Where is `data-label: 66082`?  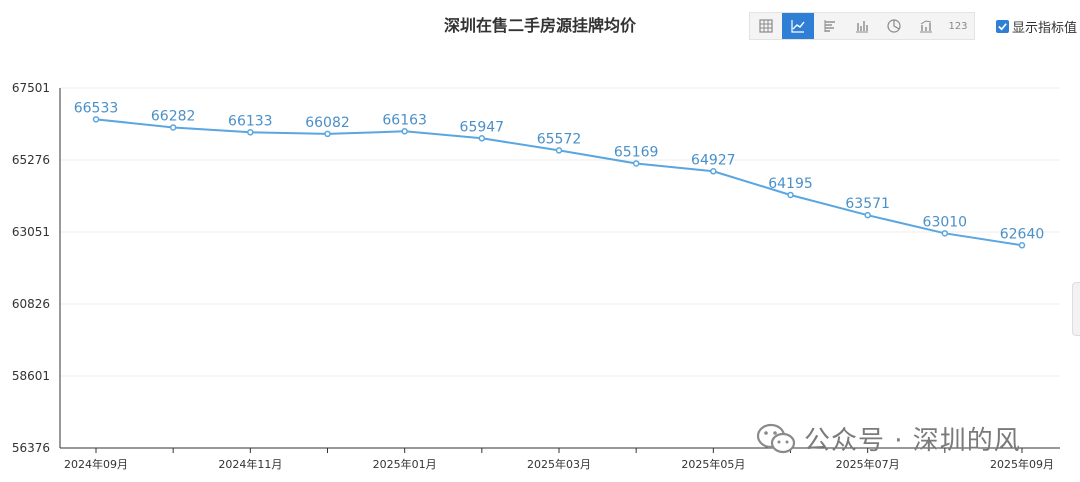 data-label: 66082 is located at coordinates (327, 123).